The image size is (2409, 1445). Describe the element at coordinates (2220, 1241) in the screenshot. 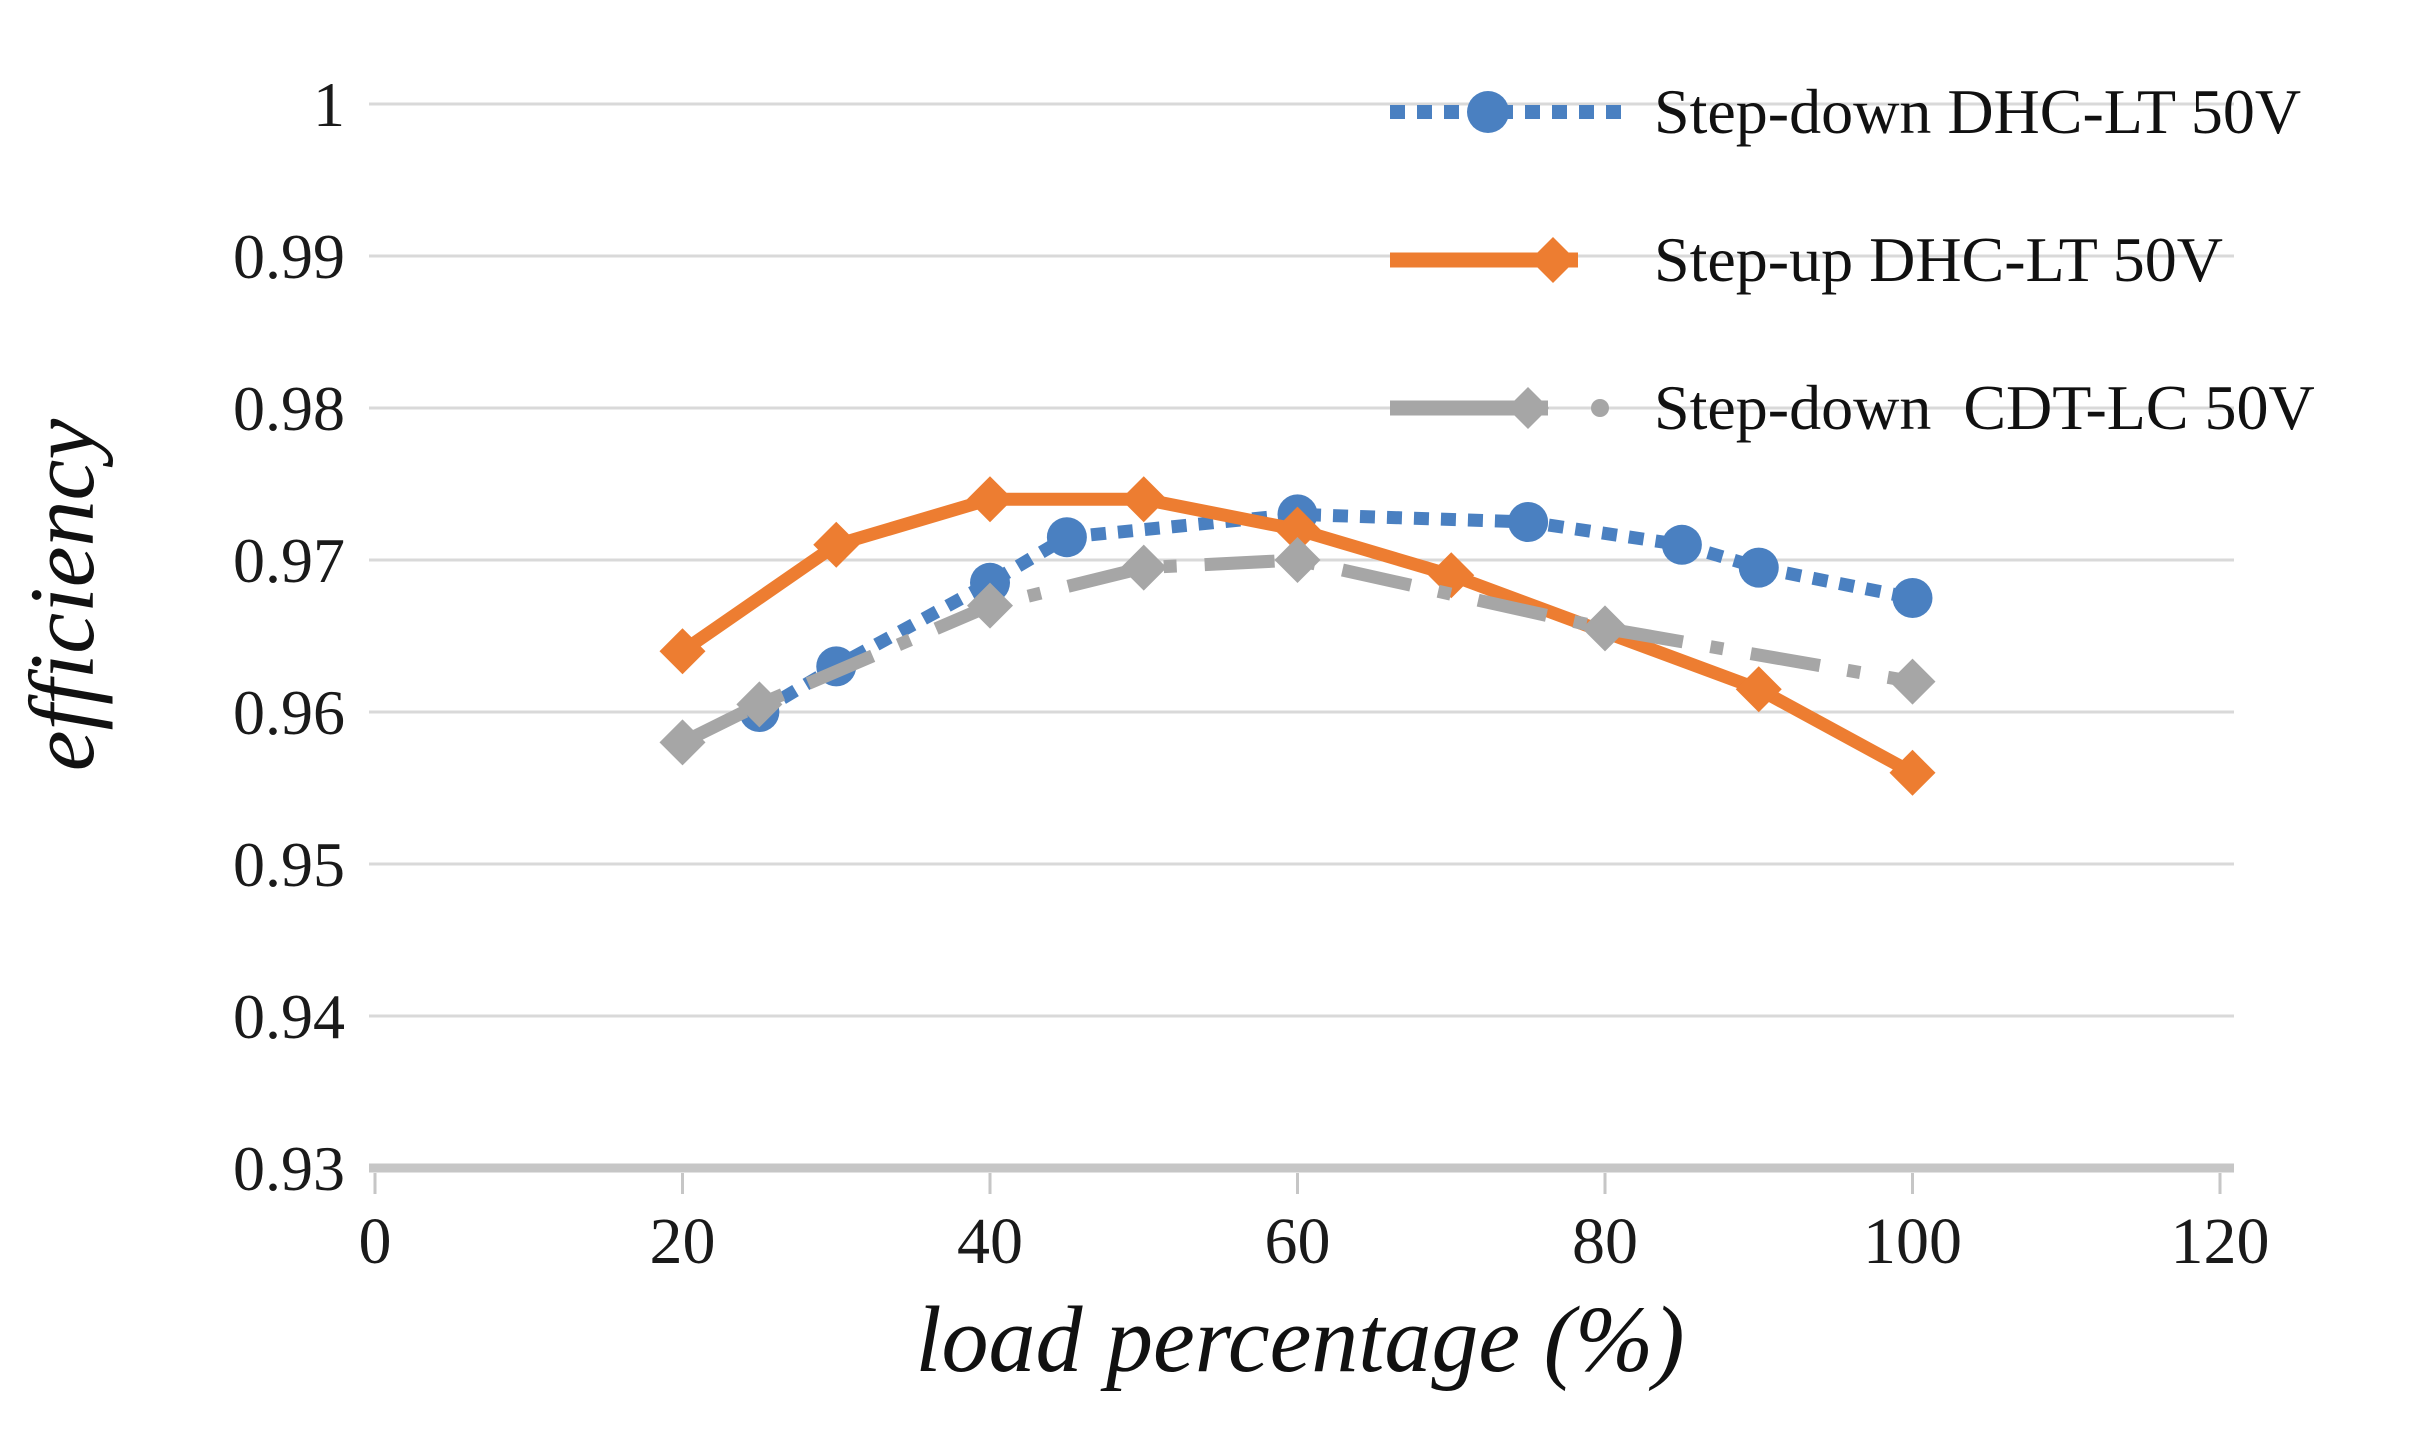

I see `x-tick-label: 120` at that location.